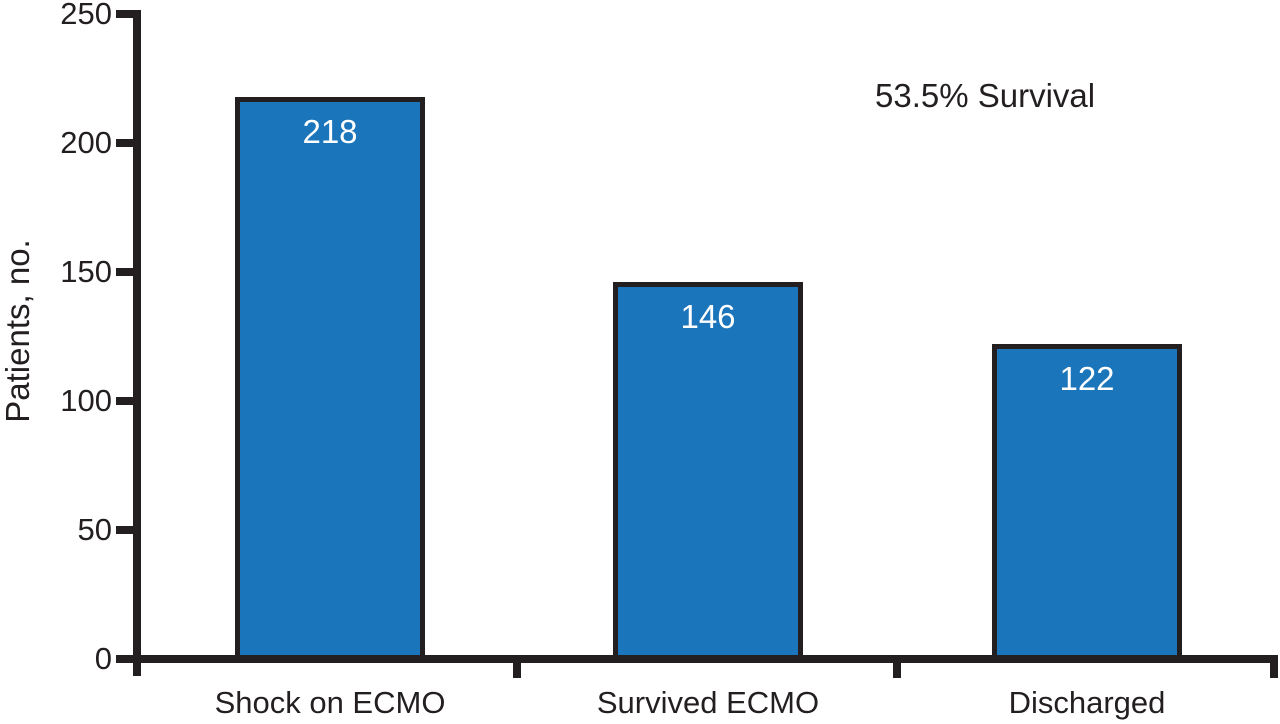 Image resolution: width=1280 pixels, height=724 pixels. I want to click on x-category-label-discharged: Discharged, so click(1087, 702).